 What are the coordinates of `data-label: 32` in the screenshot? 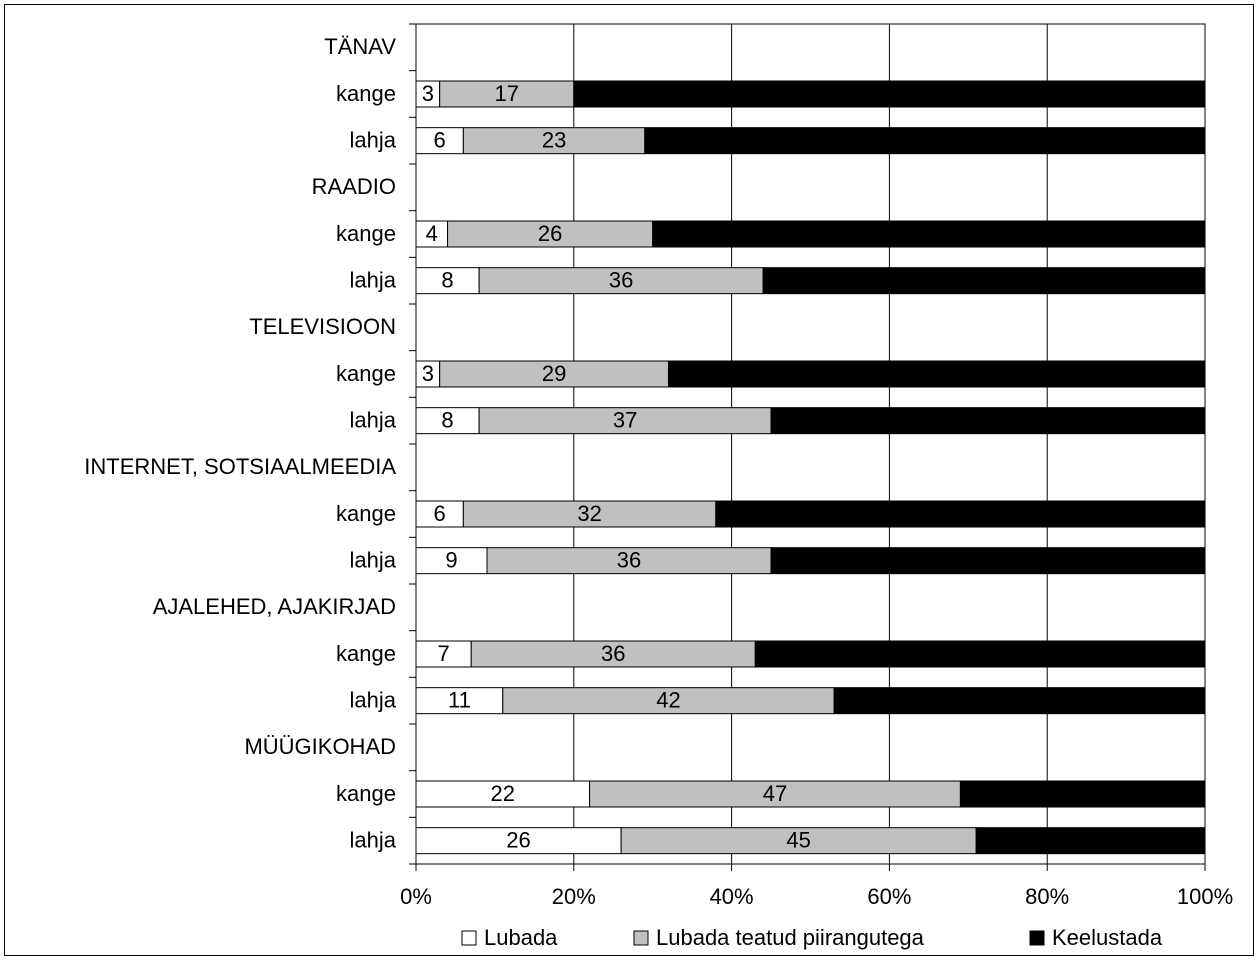 It's located at (589, 513).